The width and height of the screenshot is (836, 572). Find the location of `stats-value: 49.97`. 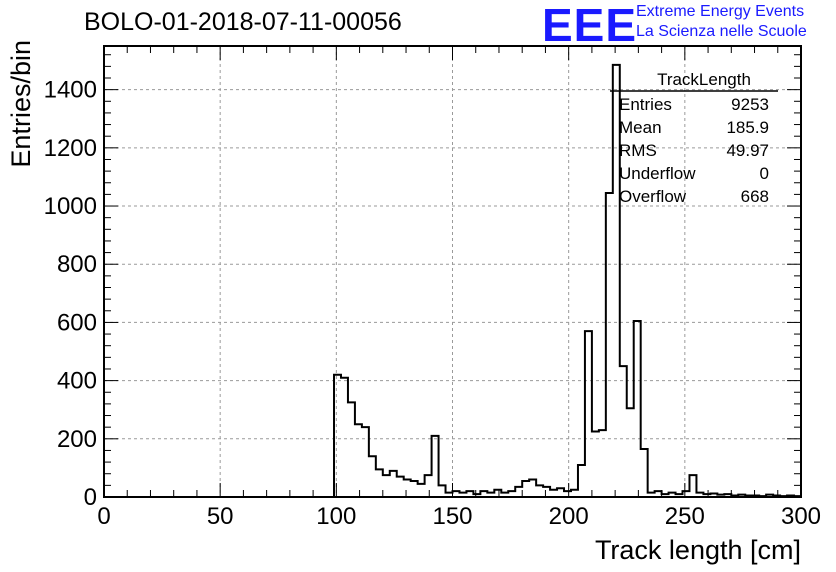

stats-value: 49.97 is located at coordinates (747, 150).